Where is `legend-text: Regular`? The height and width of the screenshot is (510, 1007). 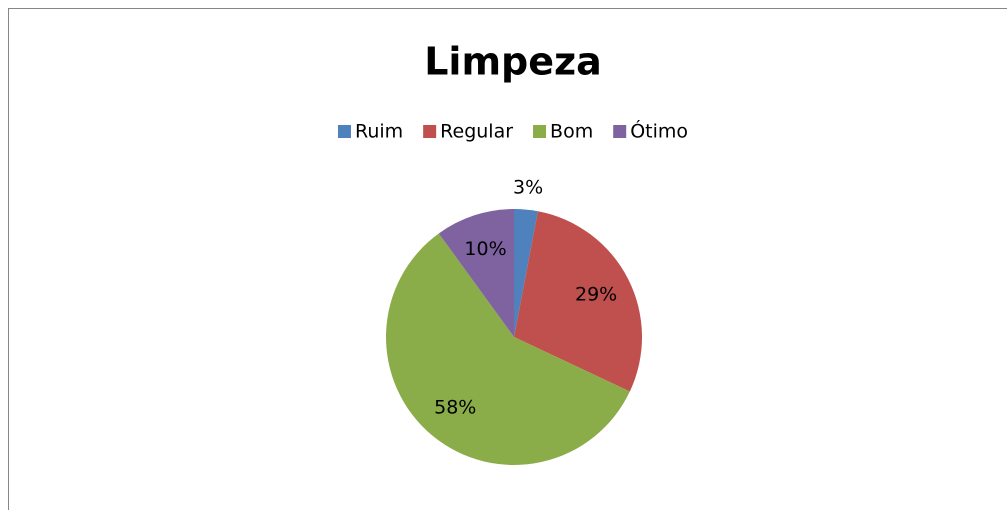
legend-text: Regular is located at coordinates (476, 132).